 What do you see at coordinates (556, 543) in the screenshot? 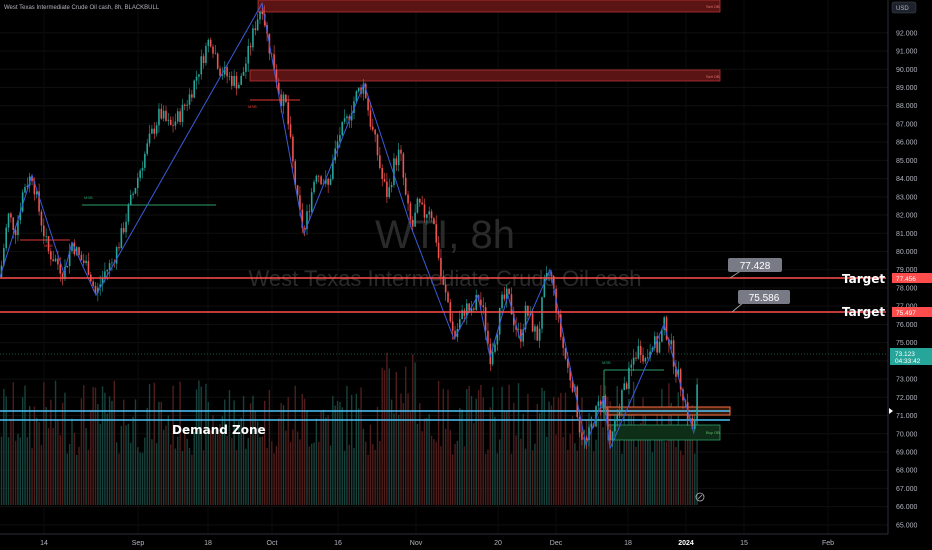
I see `time-tick-label: Dec` at bounding box center [556, 543].